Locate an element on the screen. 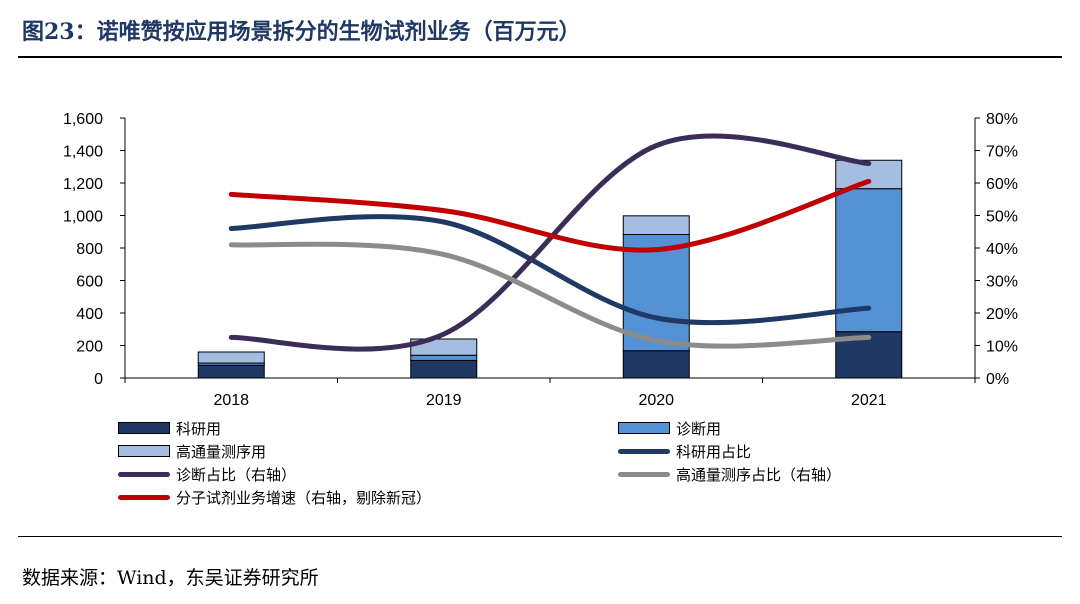 The width and height of the screenshot is (1080, 604). legend-line-research-share is located at coordinates (644, 451).